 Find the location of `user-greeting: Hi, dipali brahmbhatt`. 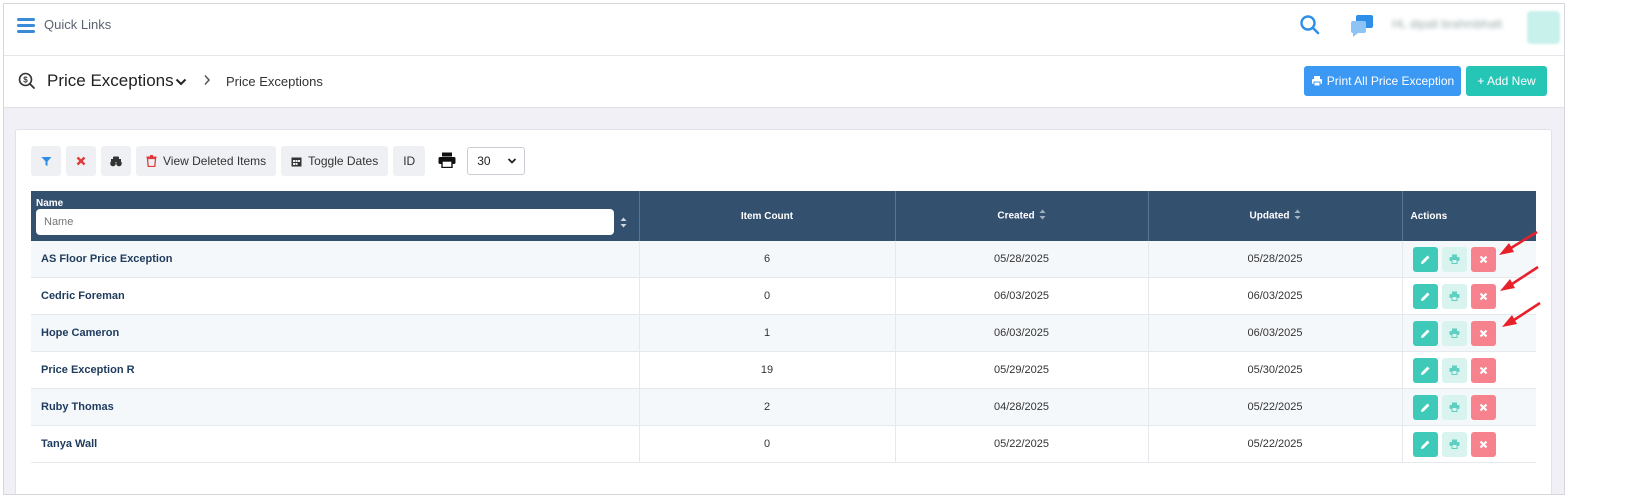

user-greeting: Hi, dipali brahmbhatt is located at coordinates (1447, 24).